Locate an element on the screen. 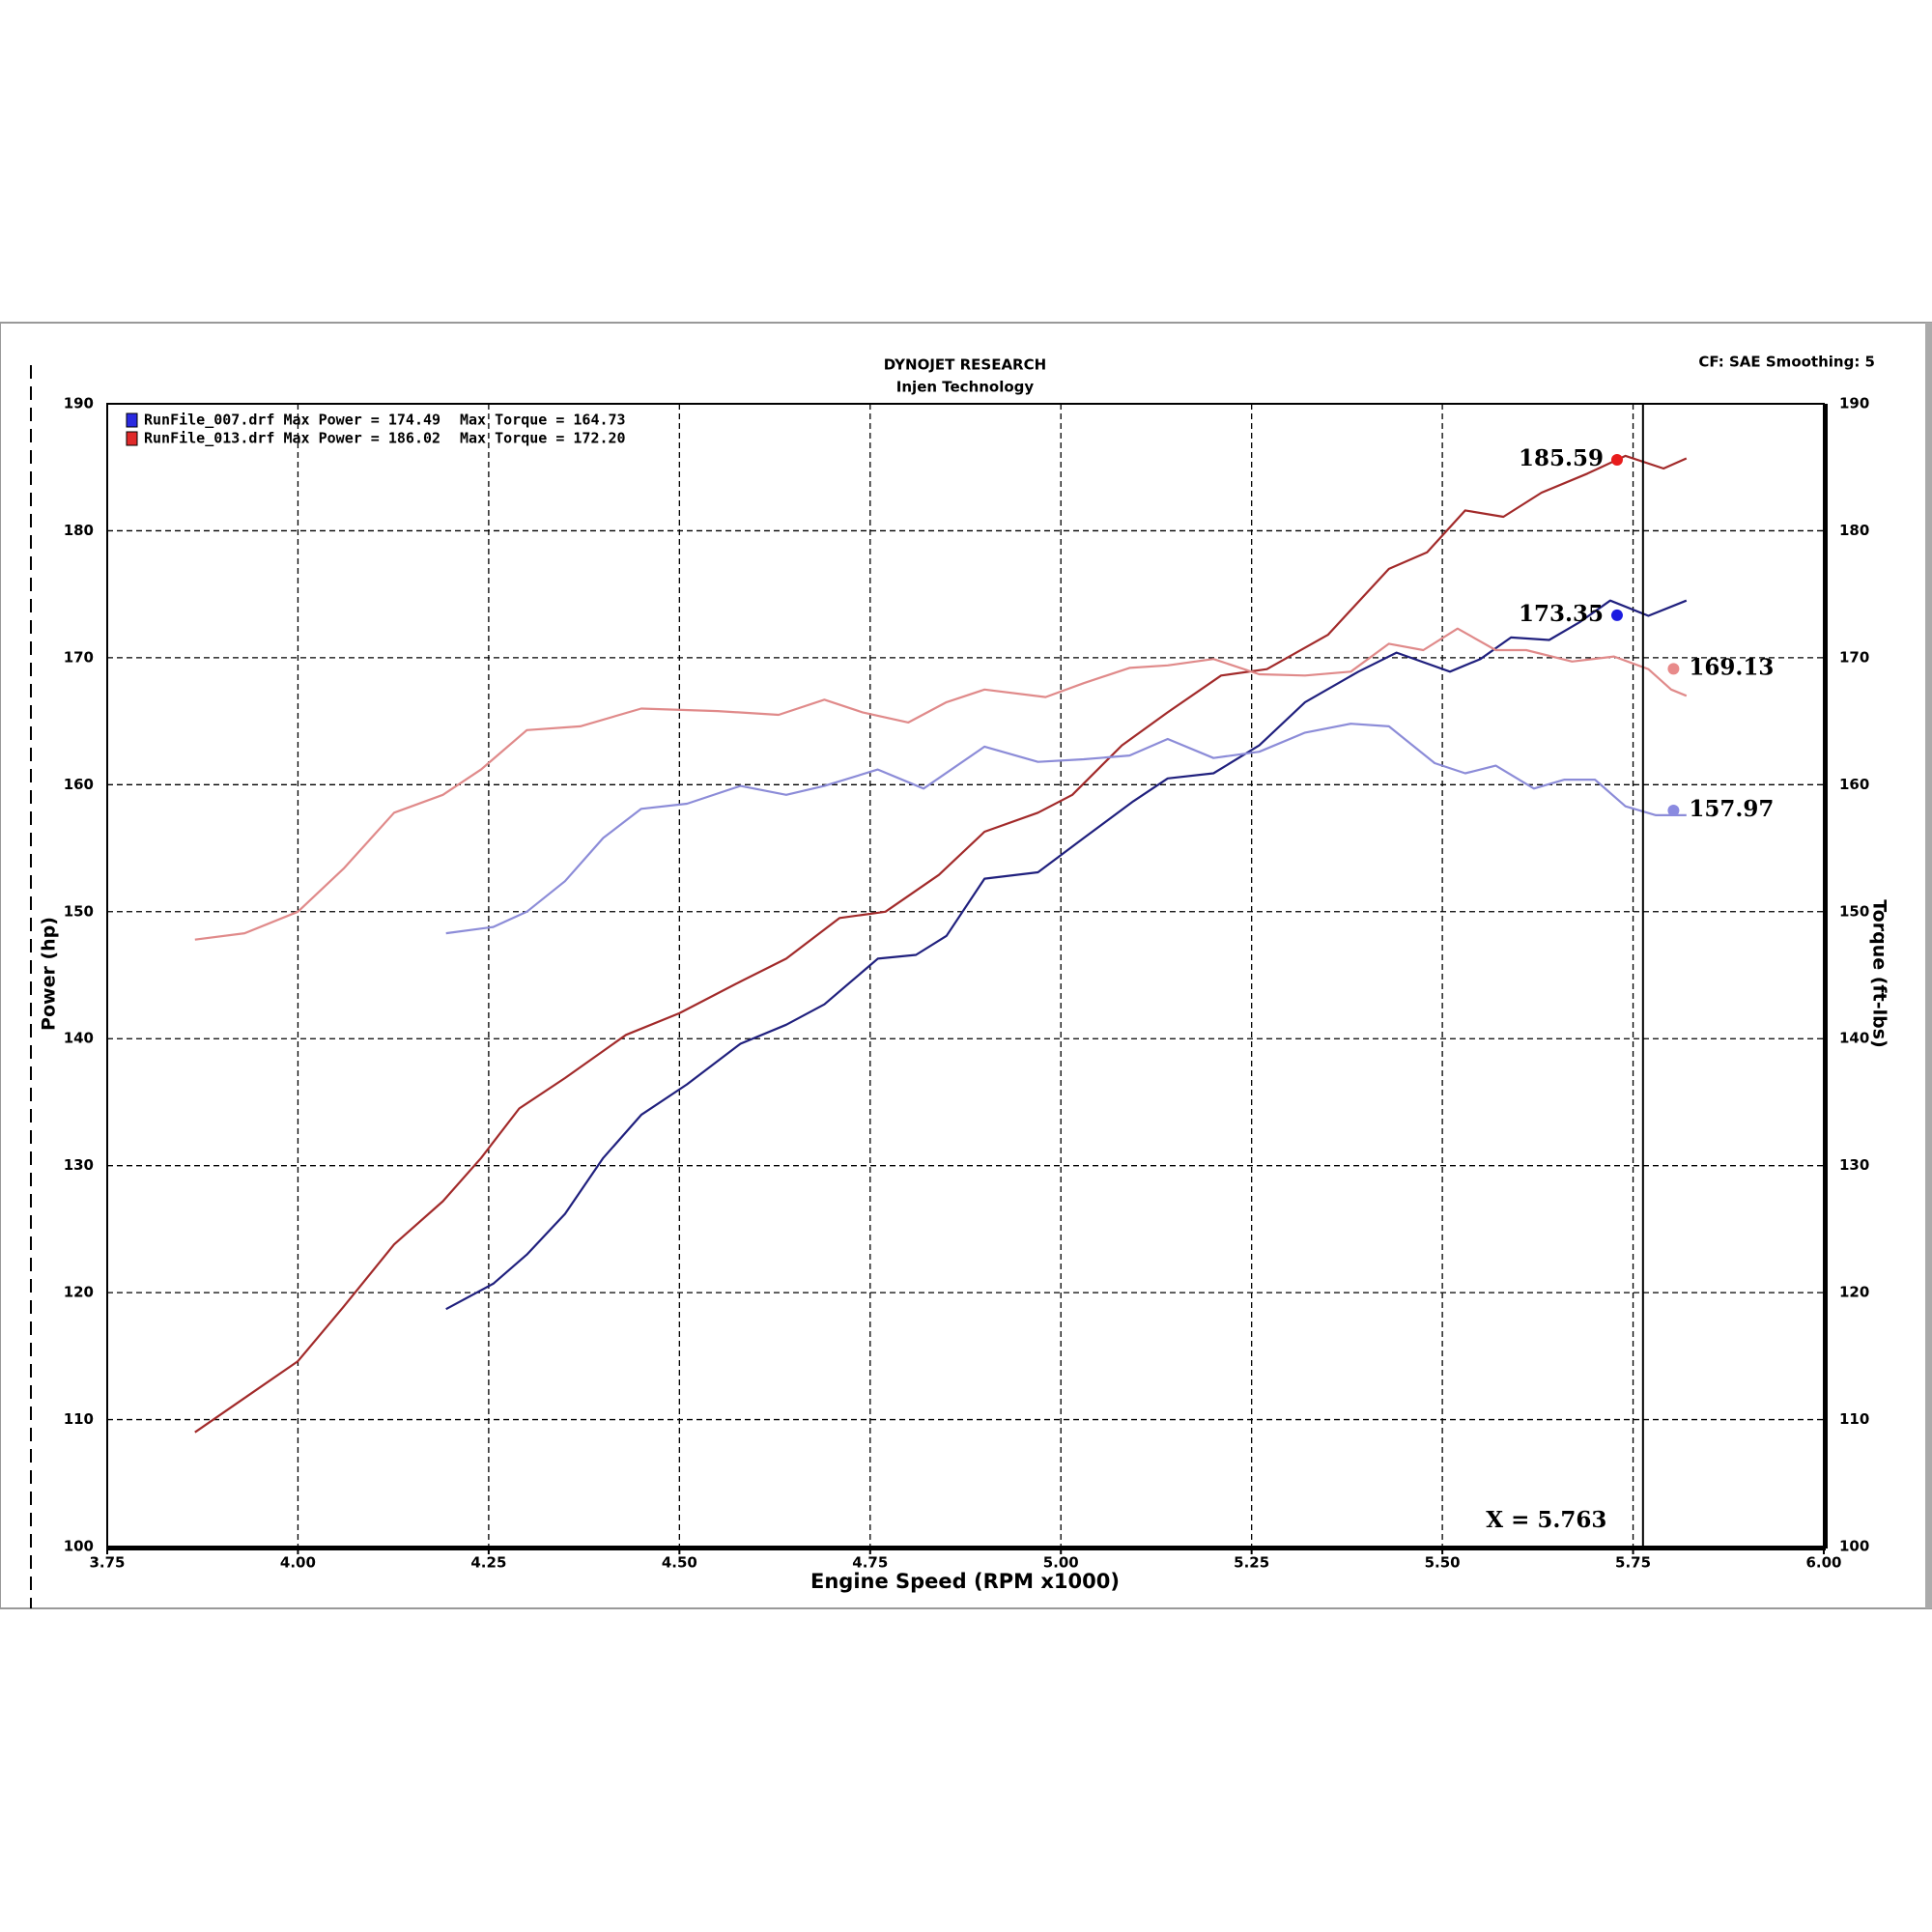 This screenshot has height=1932, width=1932. y2-tick-label: 130 is located at coordinates (1854, 1165).